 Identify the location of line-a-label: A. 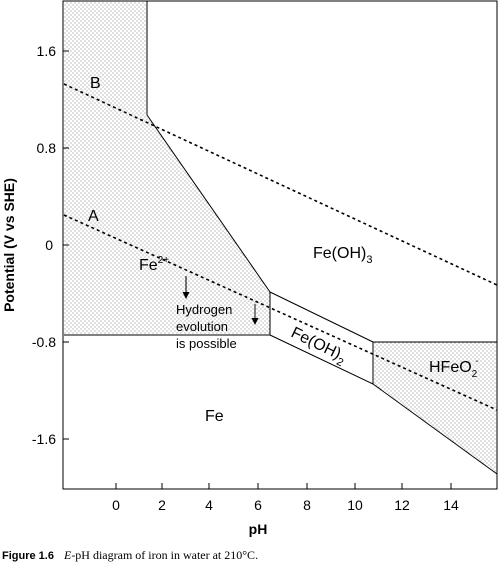
(93, 216).